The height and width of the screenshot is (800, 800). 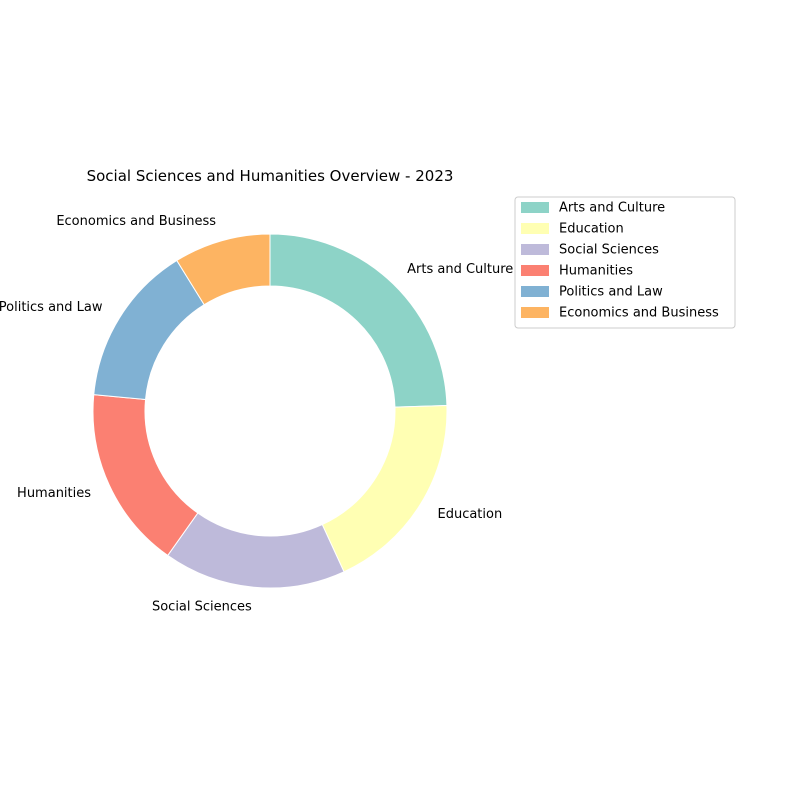 What do you see at coordinates (591, 229) in the screenshot?
I see `legend-label-education: Education` at bounding box center [591, 229].